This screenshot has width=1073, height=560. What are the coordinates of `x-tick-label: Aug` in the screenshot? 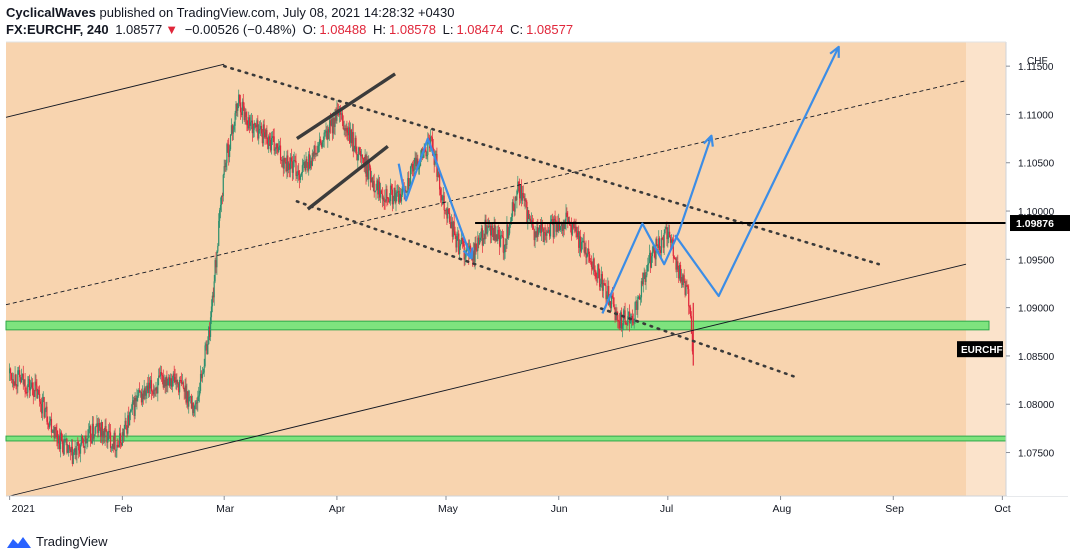 It's located at (782, 509).